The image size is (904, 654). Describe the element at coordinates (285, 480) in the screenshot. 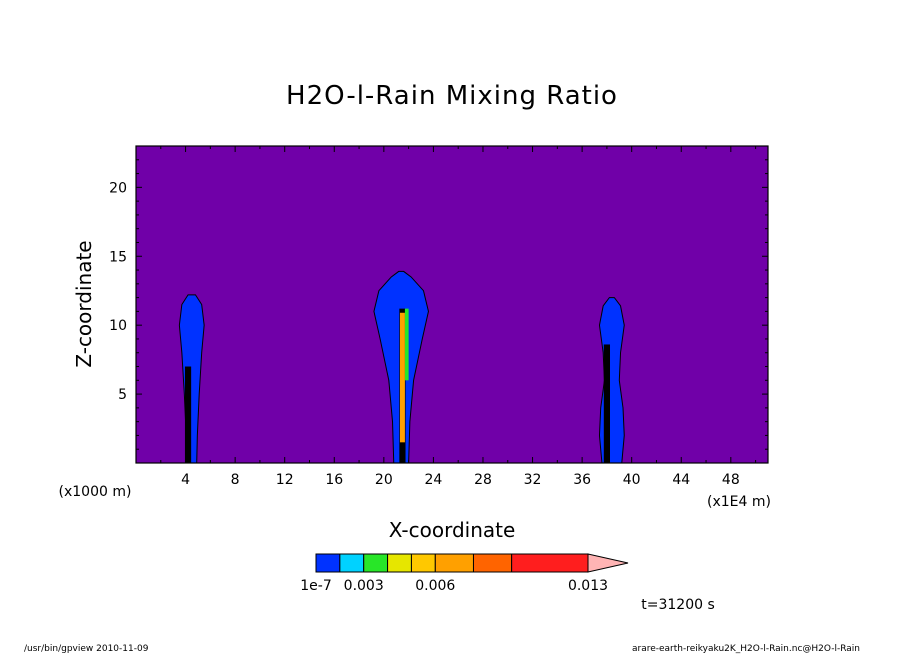

I see `x-tick-label: 12` at that location.